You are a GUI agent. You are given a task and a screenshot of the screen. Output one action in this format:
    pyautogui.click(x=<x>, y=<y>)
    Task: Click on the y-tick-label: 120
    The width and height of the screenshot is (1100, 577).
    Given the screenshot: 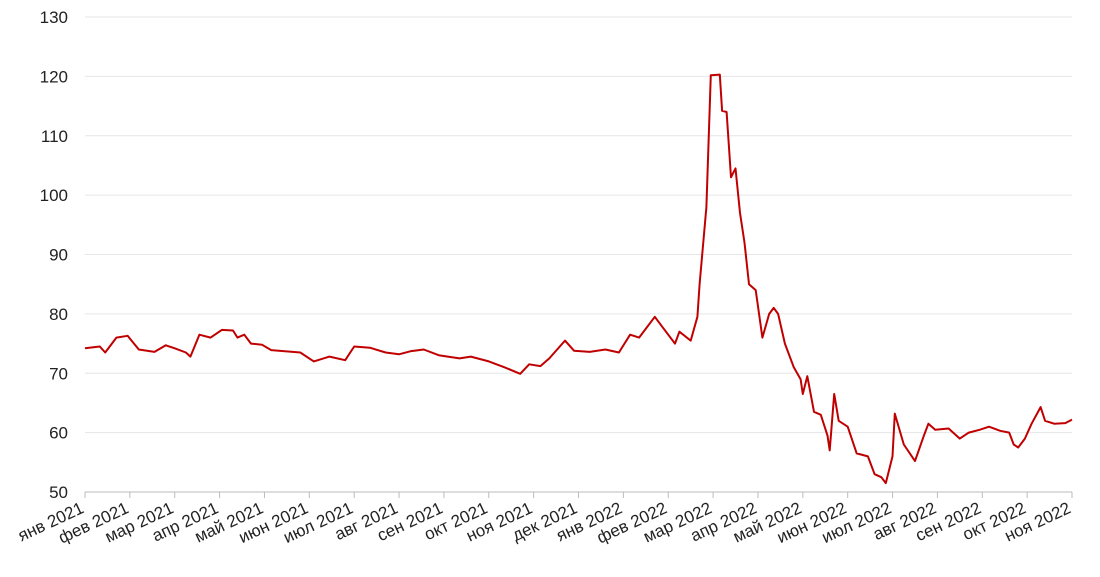 What is the action you would take?
    pyautogui.click(x=54, y=76)
    